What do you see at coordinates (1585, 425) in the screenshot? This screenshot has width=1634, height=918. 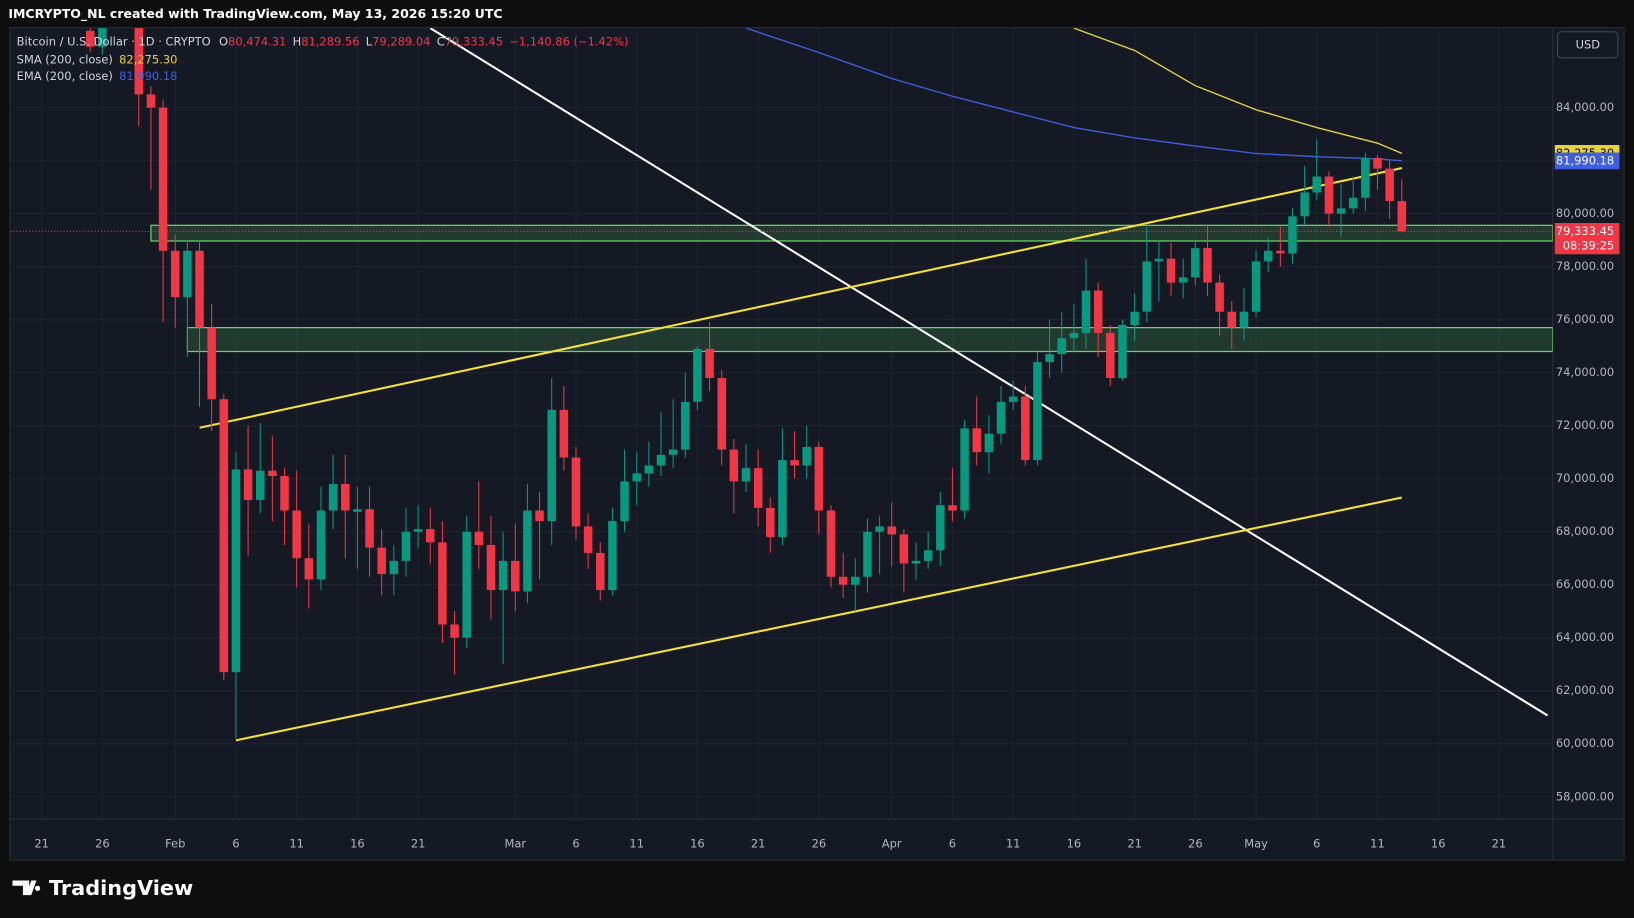 I see `y-tick-label: 72,000.00` at bounding box center [1585, 425].